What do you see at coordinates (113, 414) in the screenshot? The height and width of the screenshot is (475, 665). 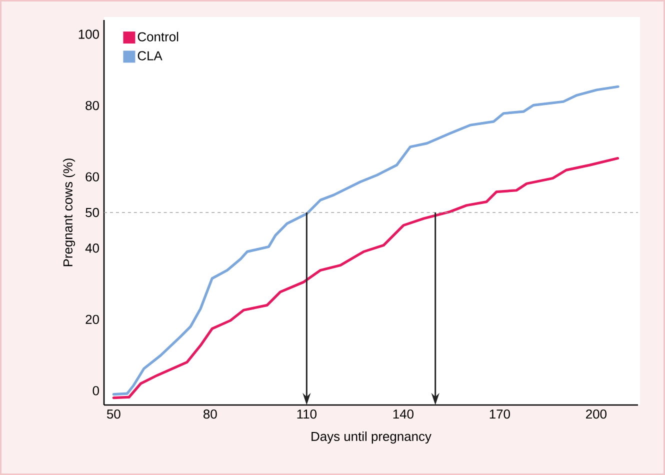 I see `x-tick-label: 50` at bounding box center [113, 414].